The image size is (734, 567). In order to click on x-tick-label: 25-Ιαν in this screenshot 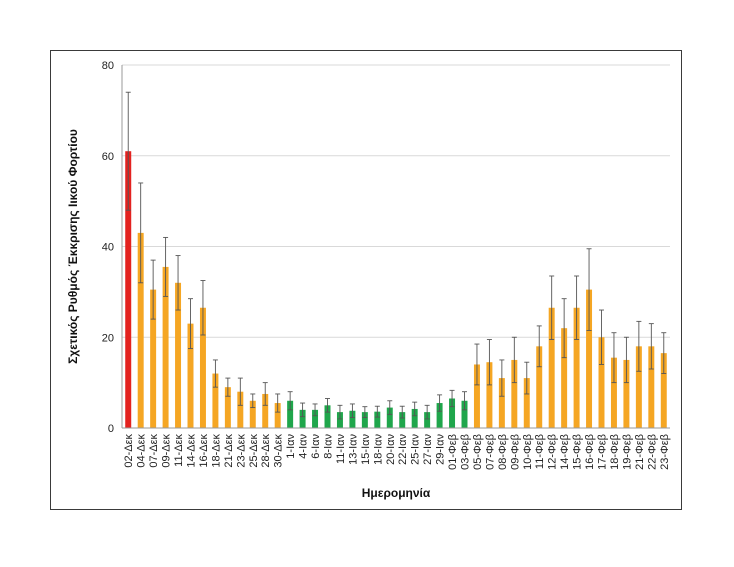, I will do `click(416, 449)`.